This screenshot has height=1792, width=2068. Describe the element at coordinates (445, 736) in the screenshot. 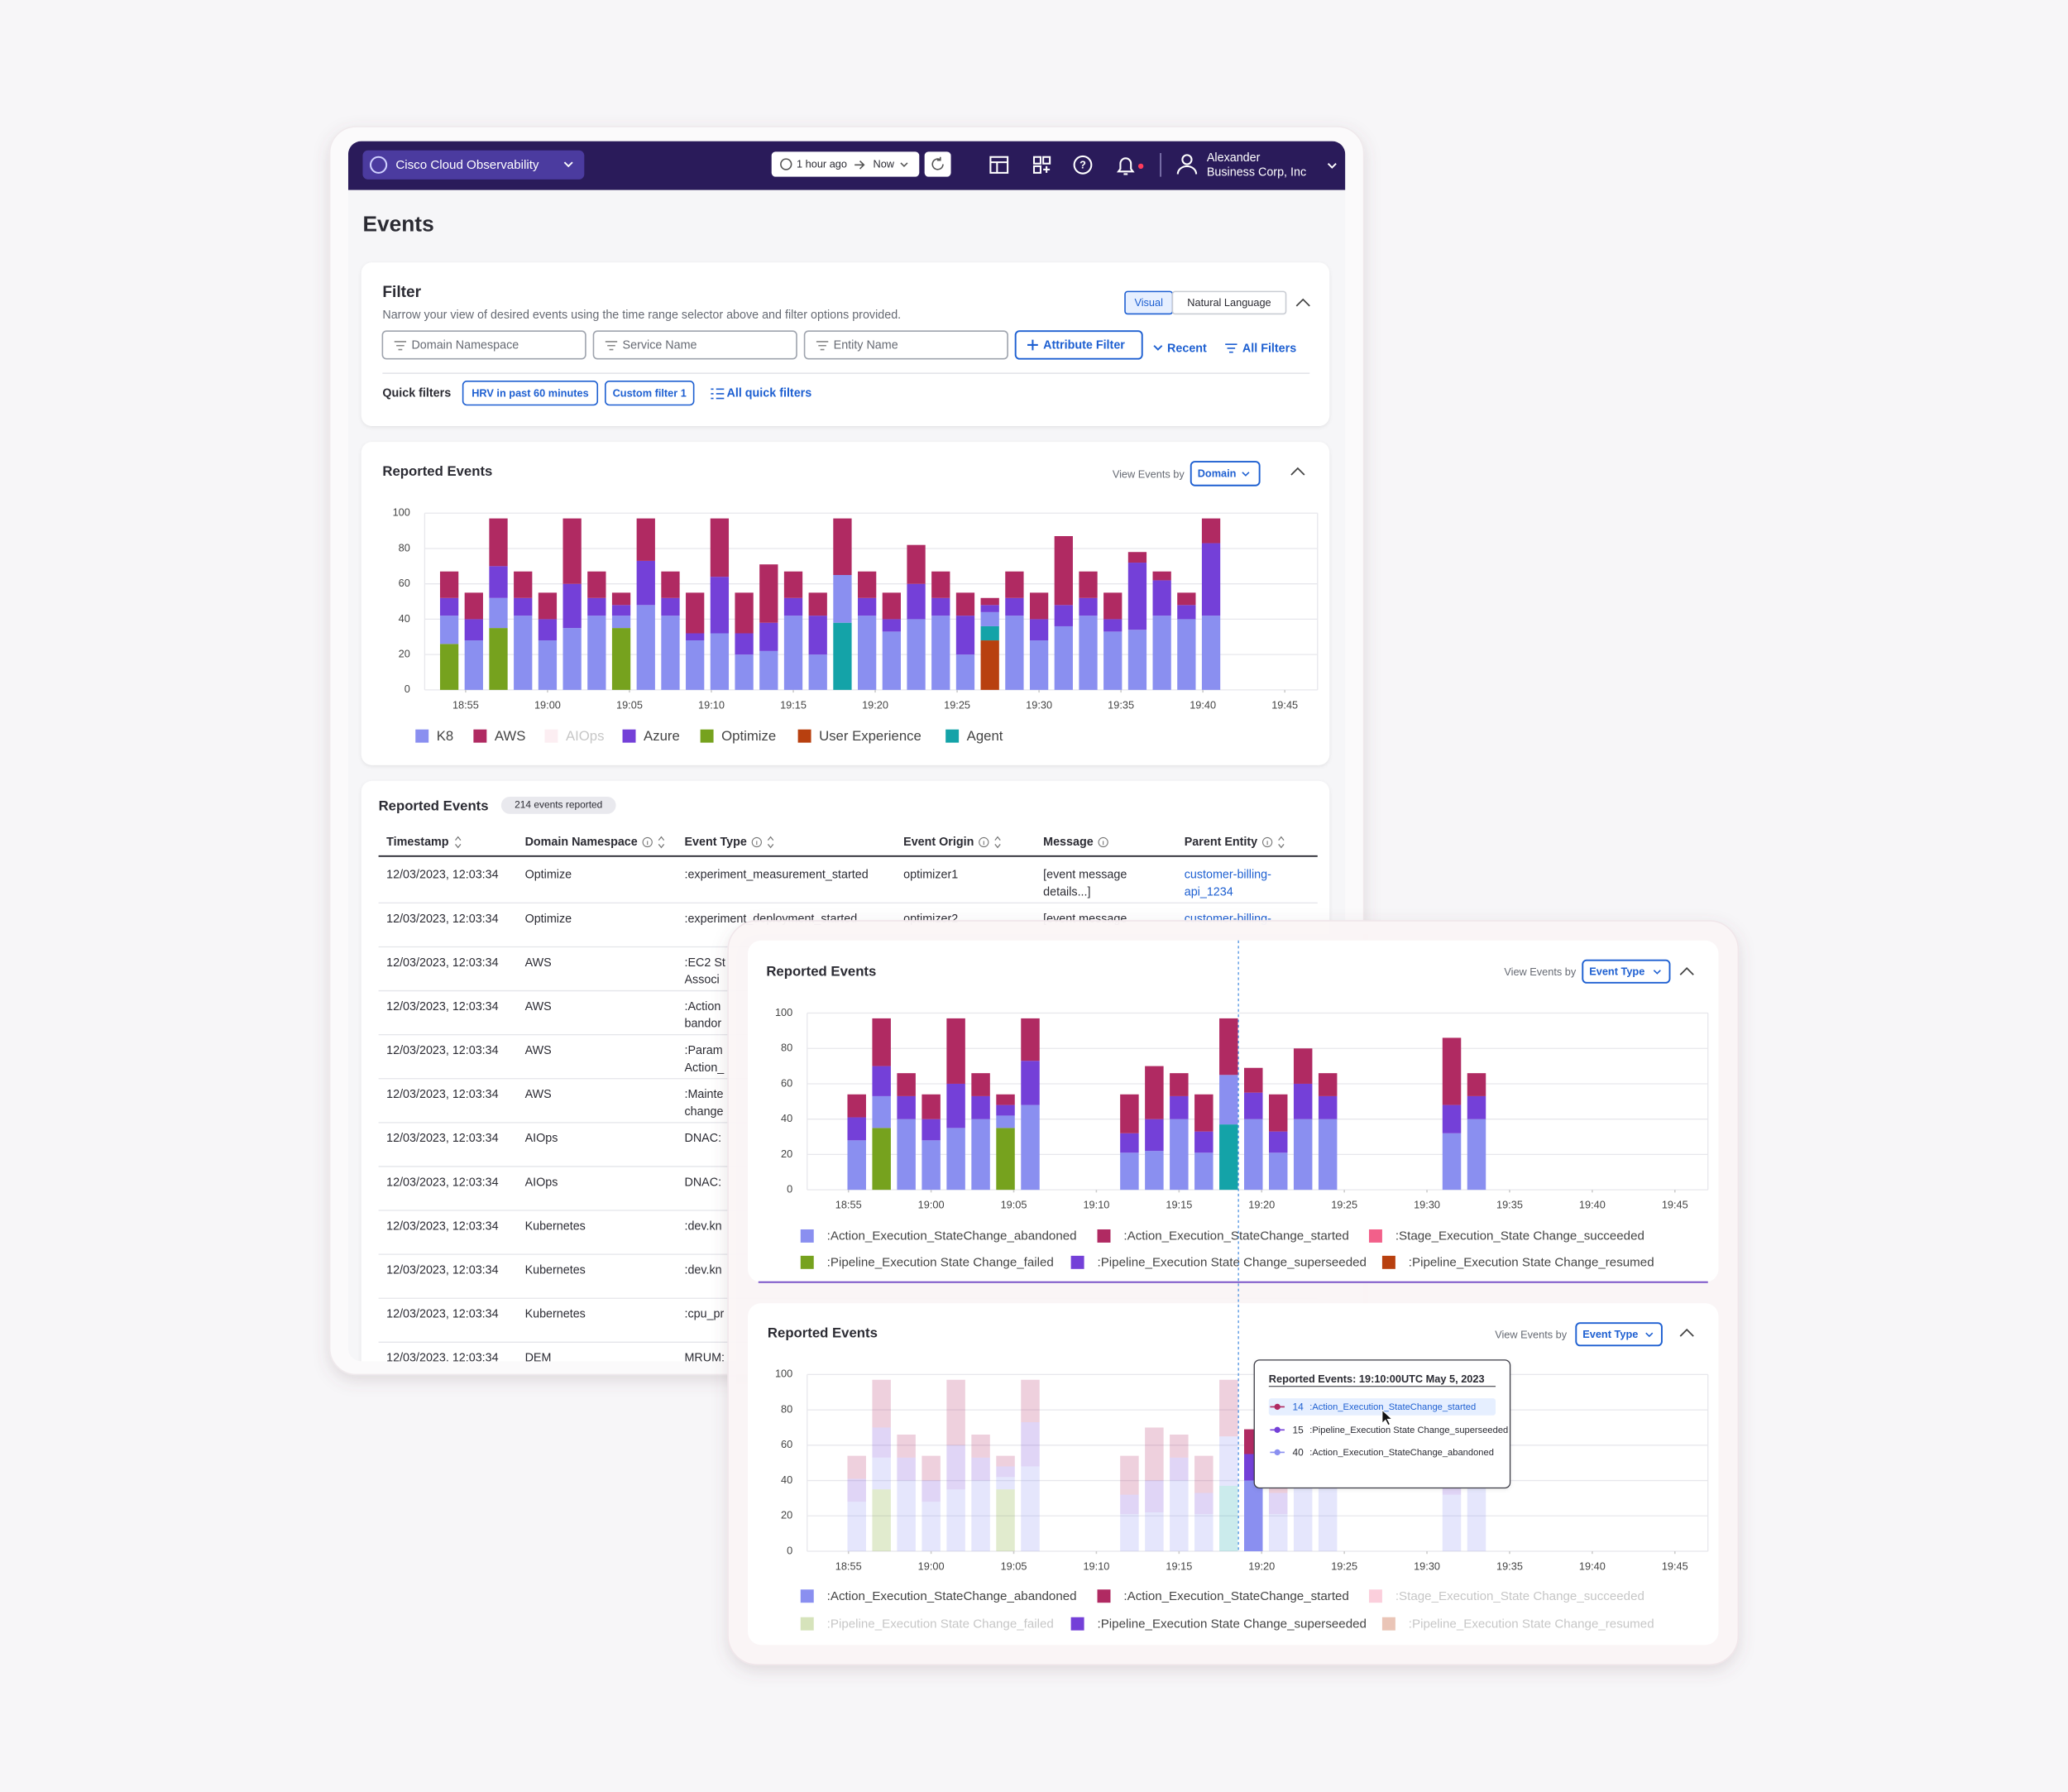

I see `legend-label: K8` at that location.